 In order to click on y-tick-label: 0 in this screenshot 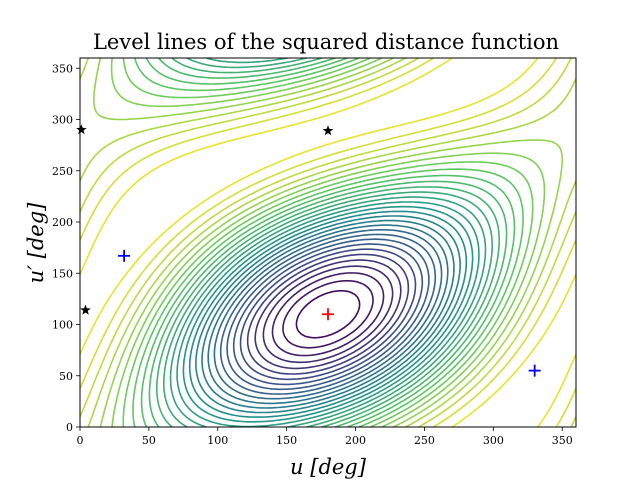, I will do `click(69, 427)`.